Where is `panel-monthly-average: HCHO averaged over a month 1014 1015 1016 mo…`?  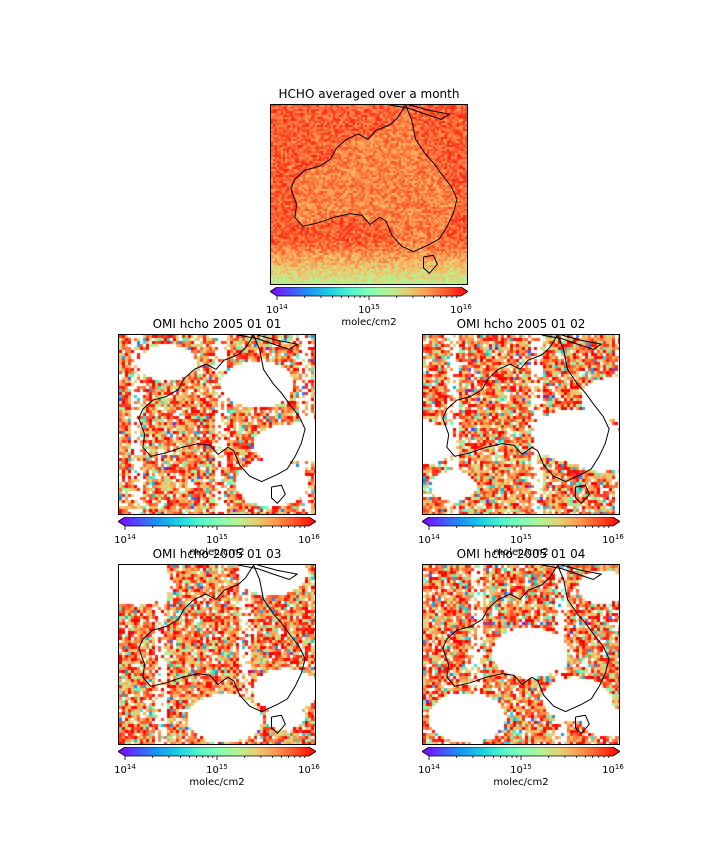
panel-monthly-average: HCHO averaged over a month 1014 1015 1016 mo… is located at coordinates (369, 216).